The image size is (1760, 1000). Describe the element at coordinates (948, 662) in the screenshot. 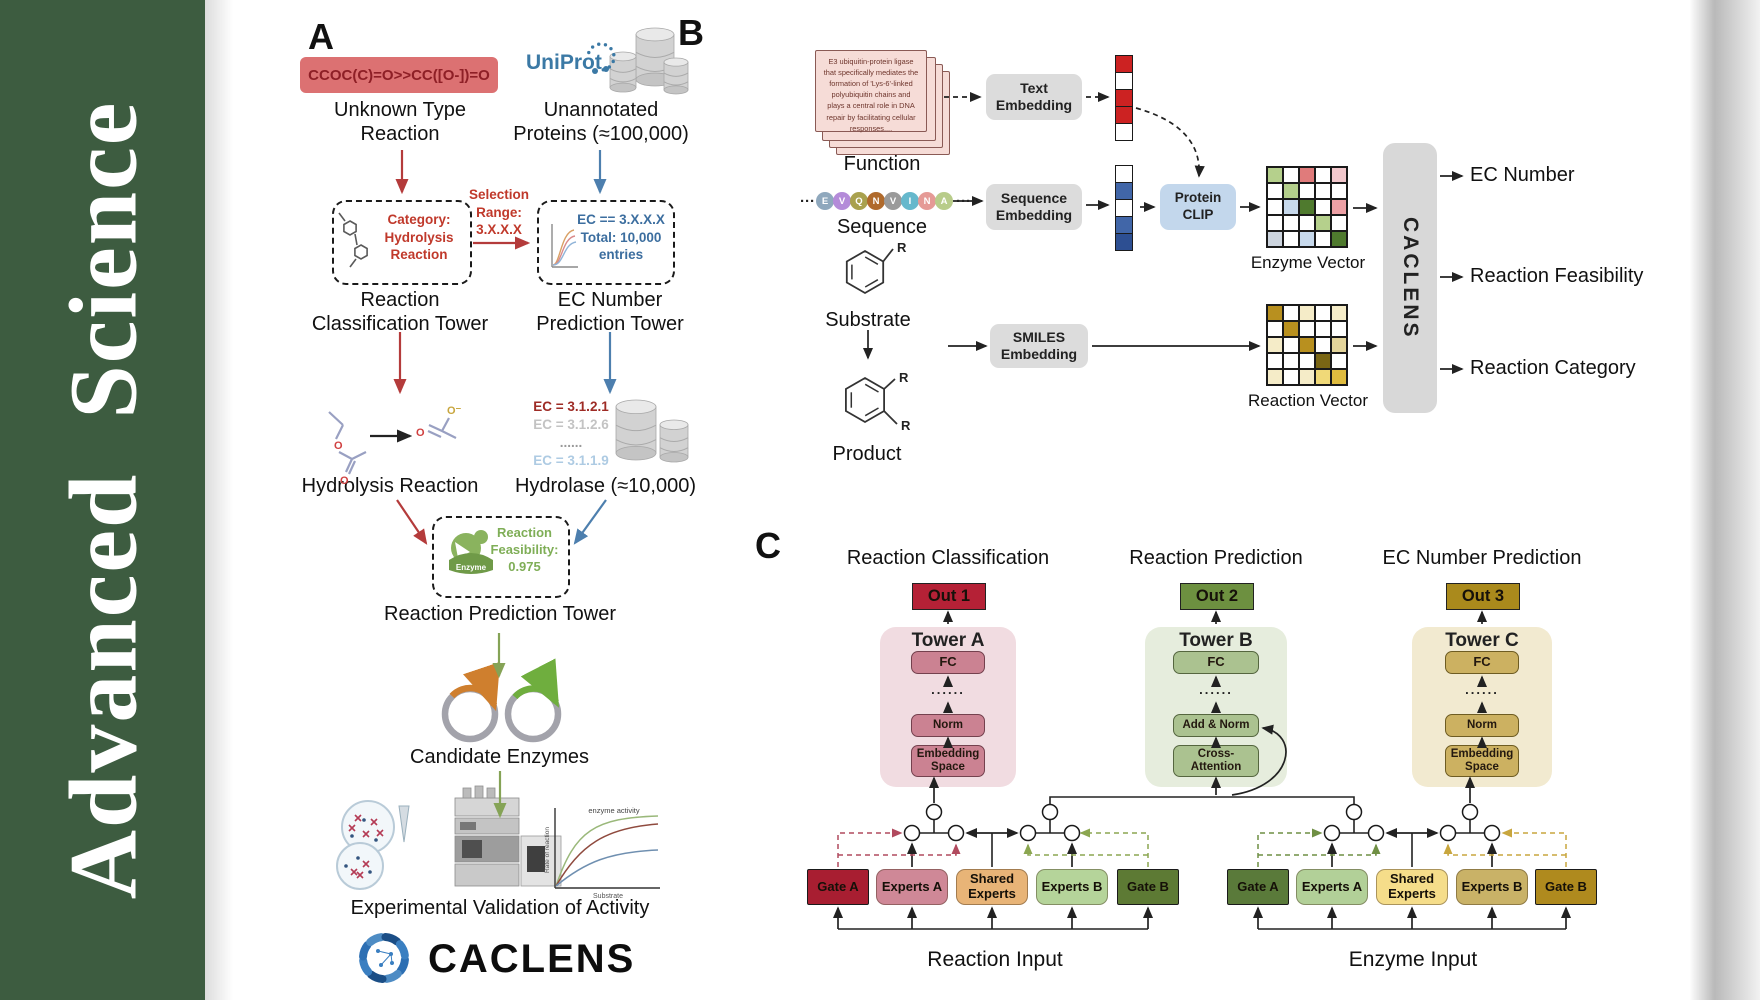

I see `tower-a-fc: FC` at that location.